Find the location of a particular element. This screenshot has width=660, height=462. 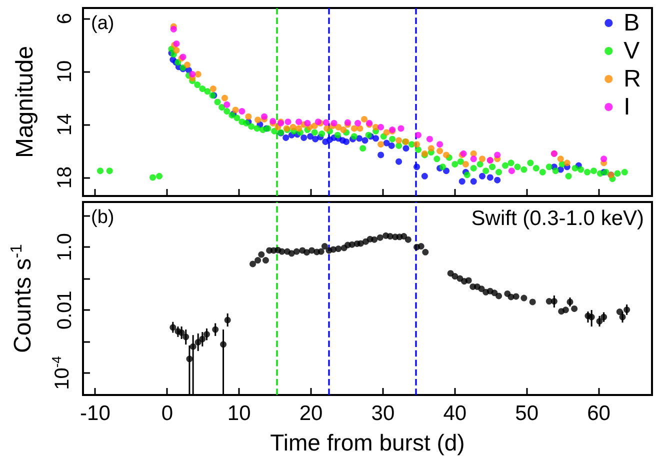

legend-label: V is located at coordinates (632, 51).